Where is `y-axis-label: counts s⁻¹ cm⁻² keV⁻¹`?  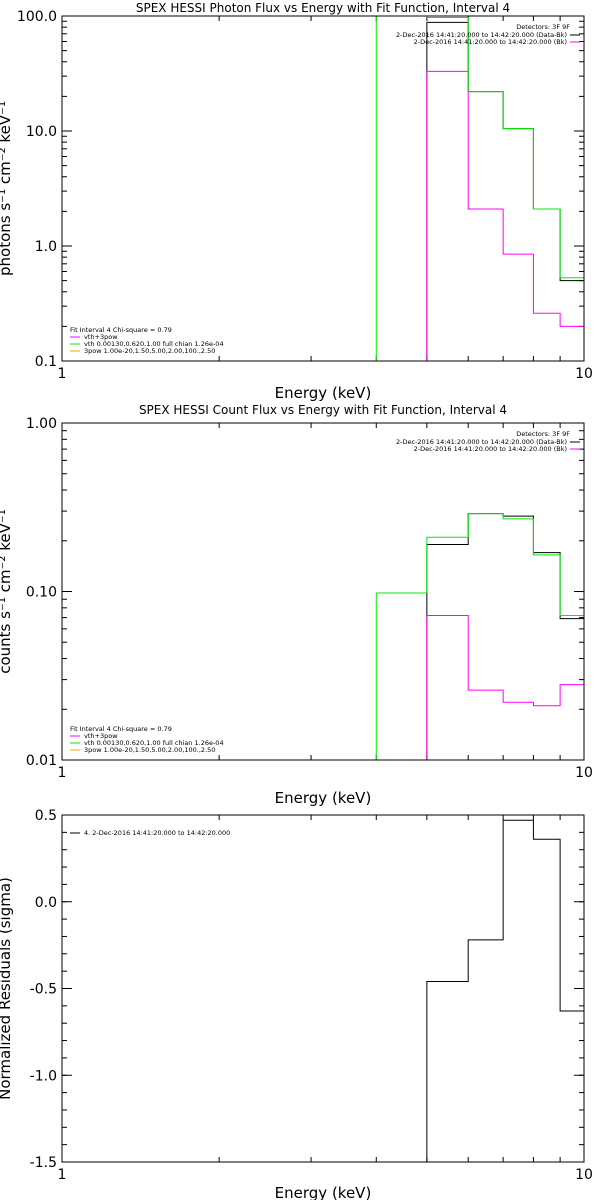 y-axis-label: counts s⁻¹ cm⁻² keV⁻¹ is located at coordinates (7, 591).